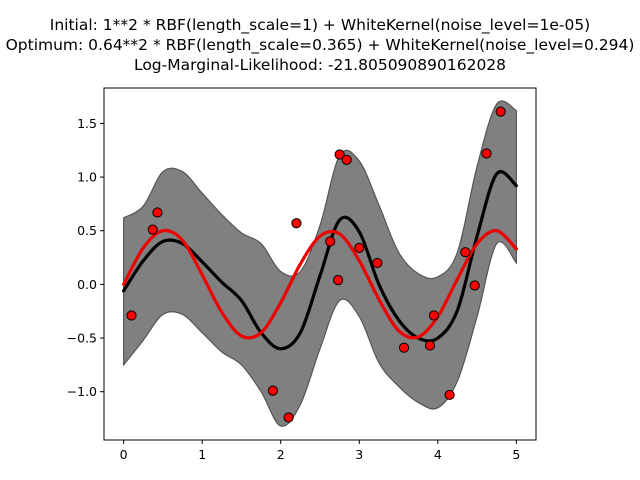 The width and height of the screenshot is (640, 480). Describe the element at coordinates (281, 454) in the screenshot. I see `x-tick-label: 2` at that location.